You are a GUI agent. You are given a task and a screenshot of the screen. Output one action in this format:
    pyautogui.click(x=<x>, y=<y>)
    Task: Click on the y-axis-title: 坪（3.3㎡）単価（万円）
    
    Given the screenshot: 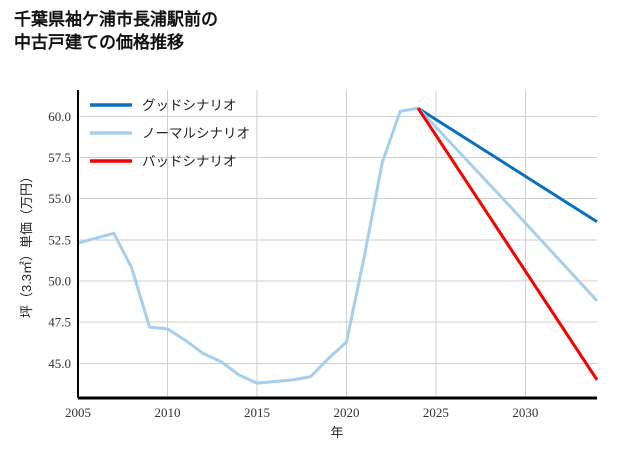 What is the action you would take?
    pyautogui.click(x=26, y=244)
    